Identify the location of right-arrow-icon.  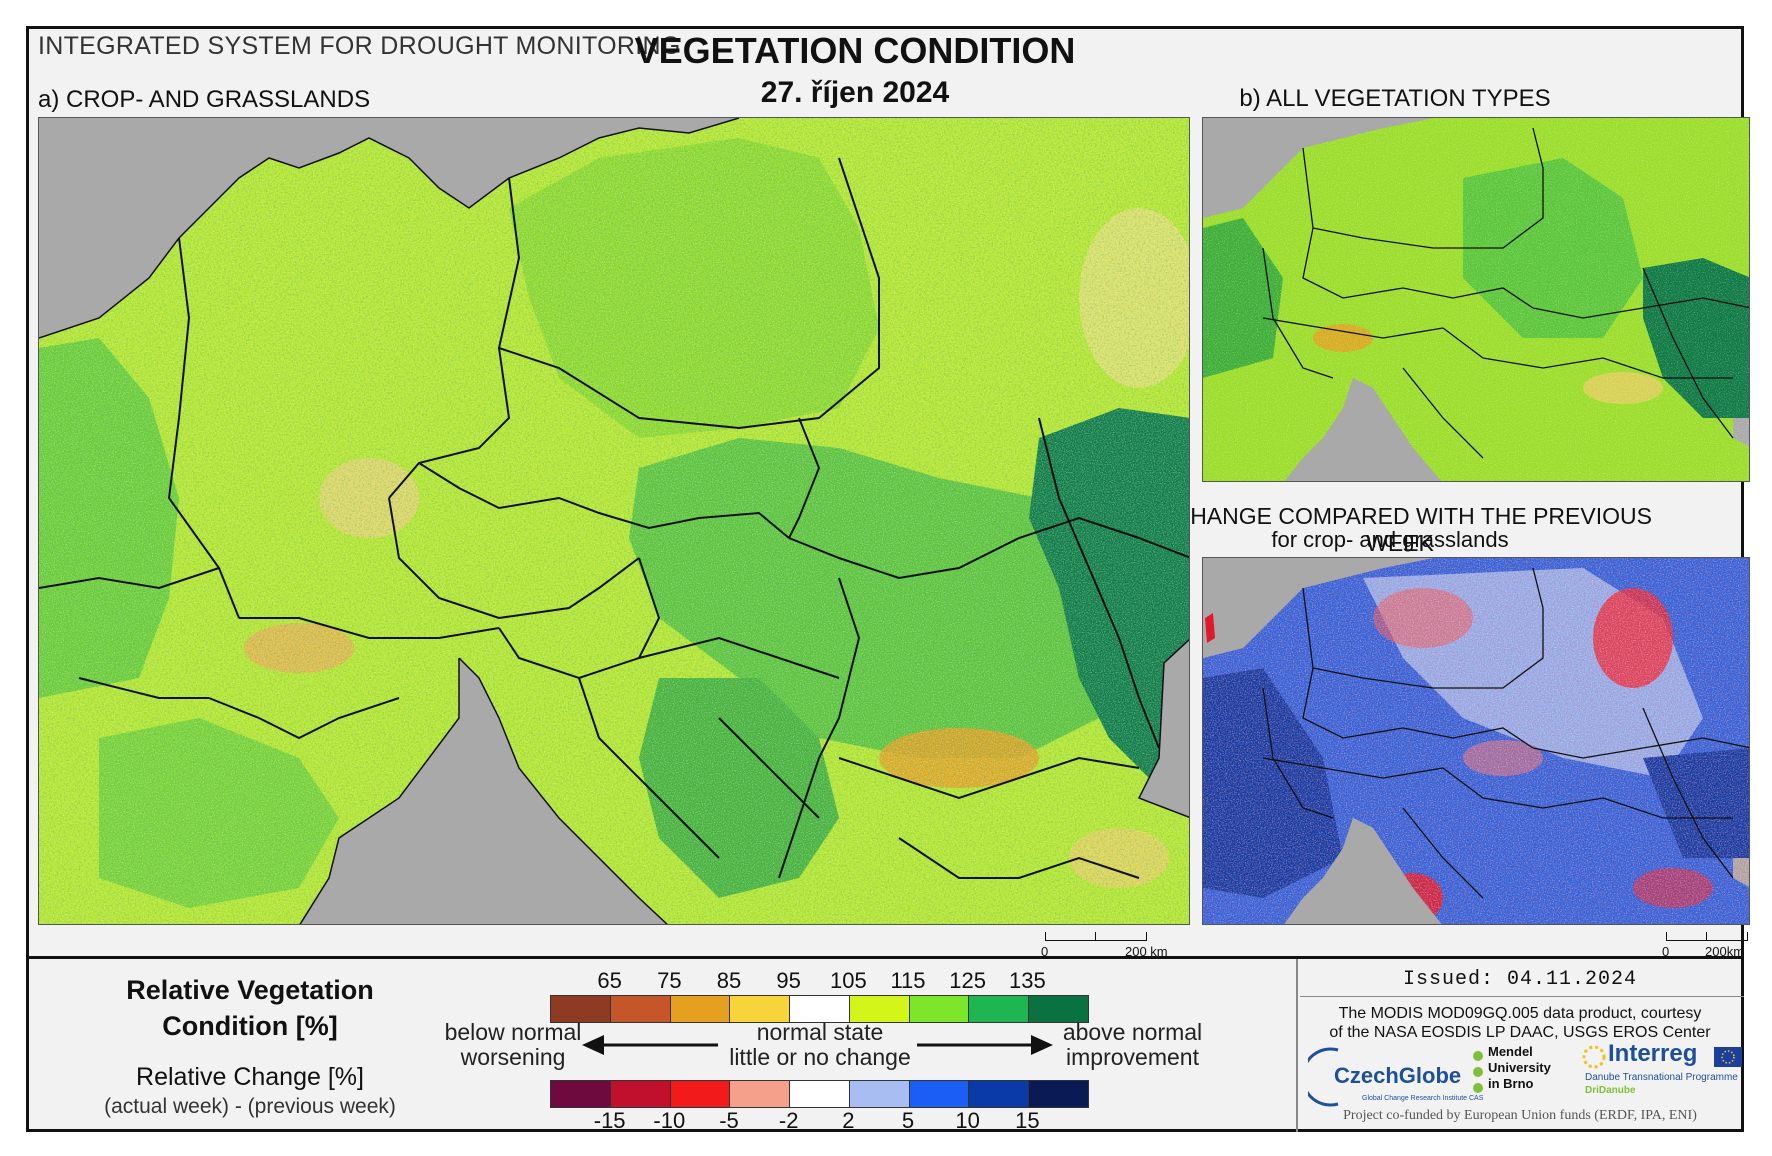
(985, 1045).